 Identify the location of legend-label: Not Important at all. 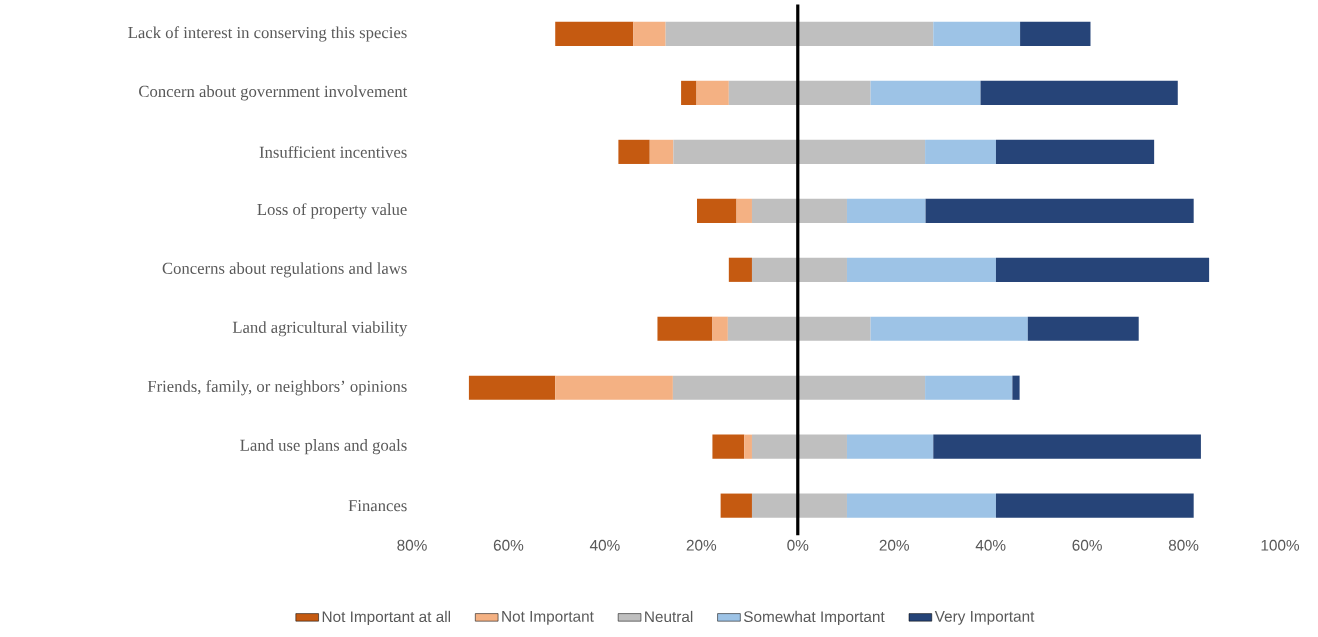
(386, 618).